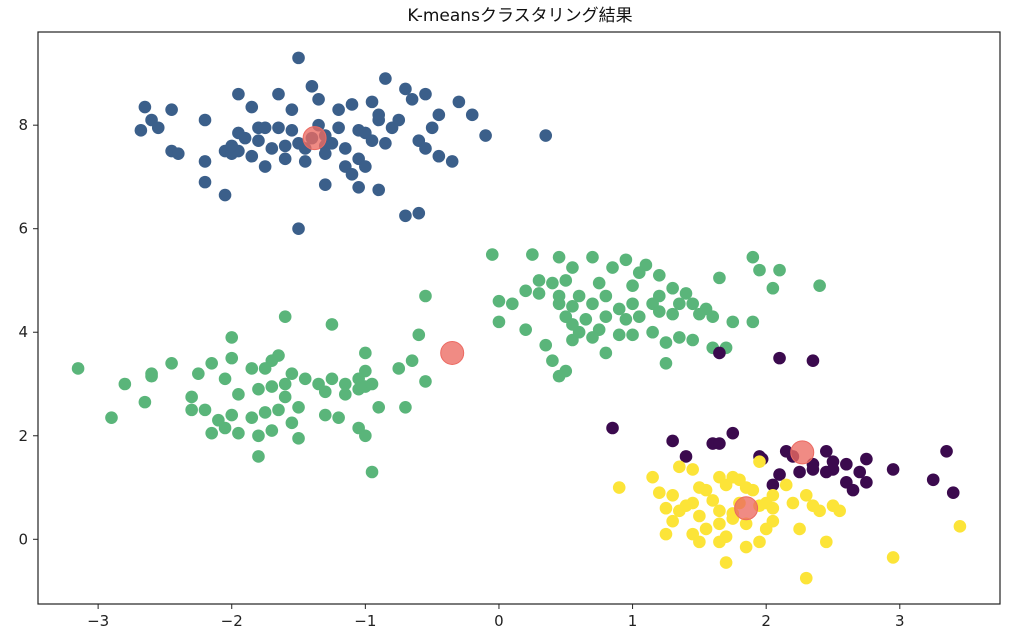 Image resolution: width=1024 pixels, height=640 pixels. I want to click on x-tick-label: 1, so click(633, 621).